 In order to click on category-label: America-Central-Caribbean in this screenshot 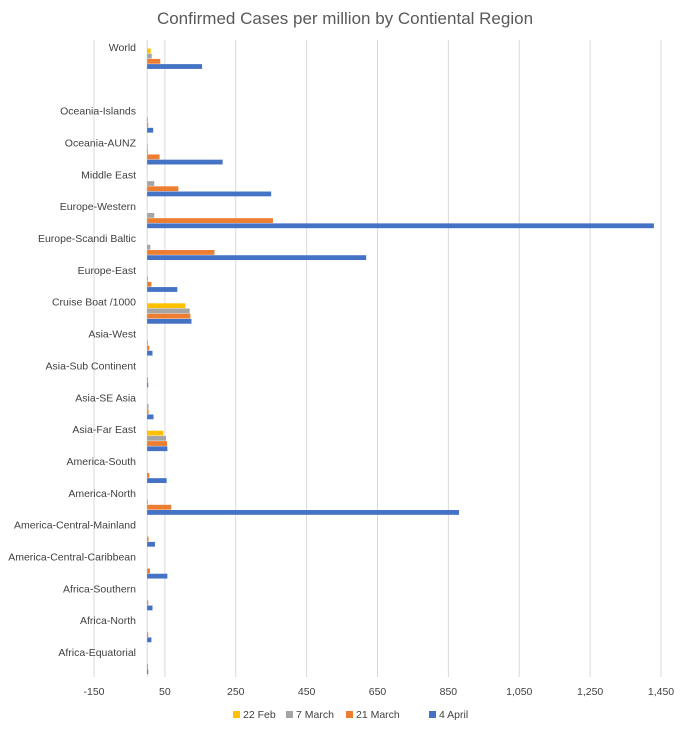, I will do `click(72, 558)`.